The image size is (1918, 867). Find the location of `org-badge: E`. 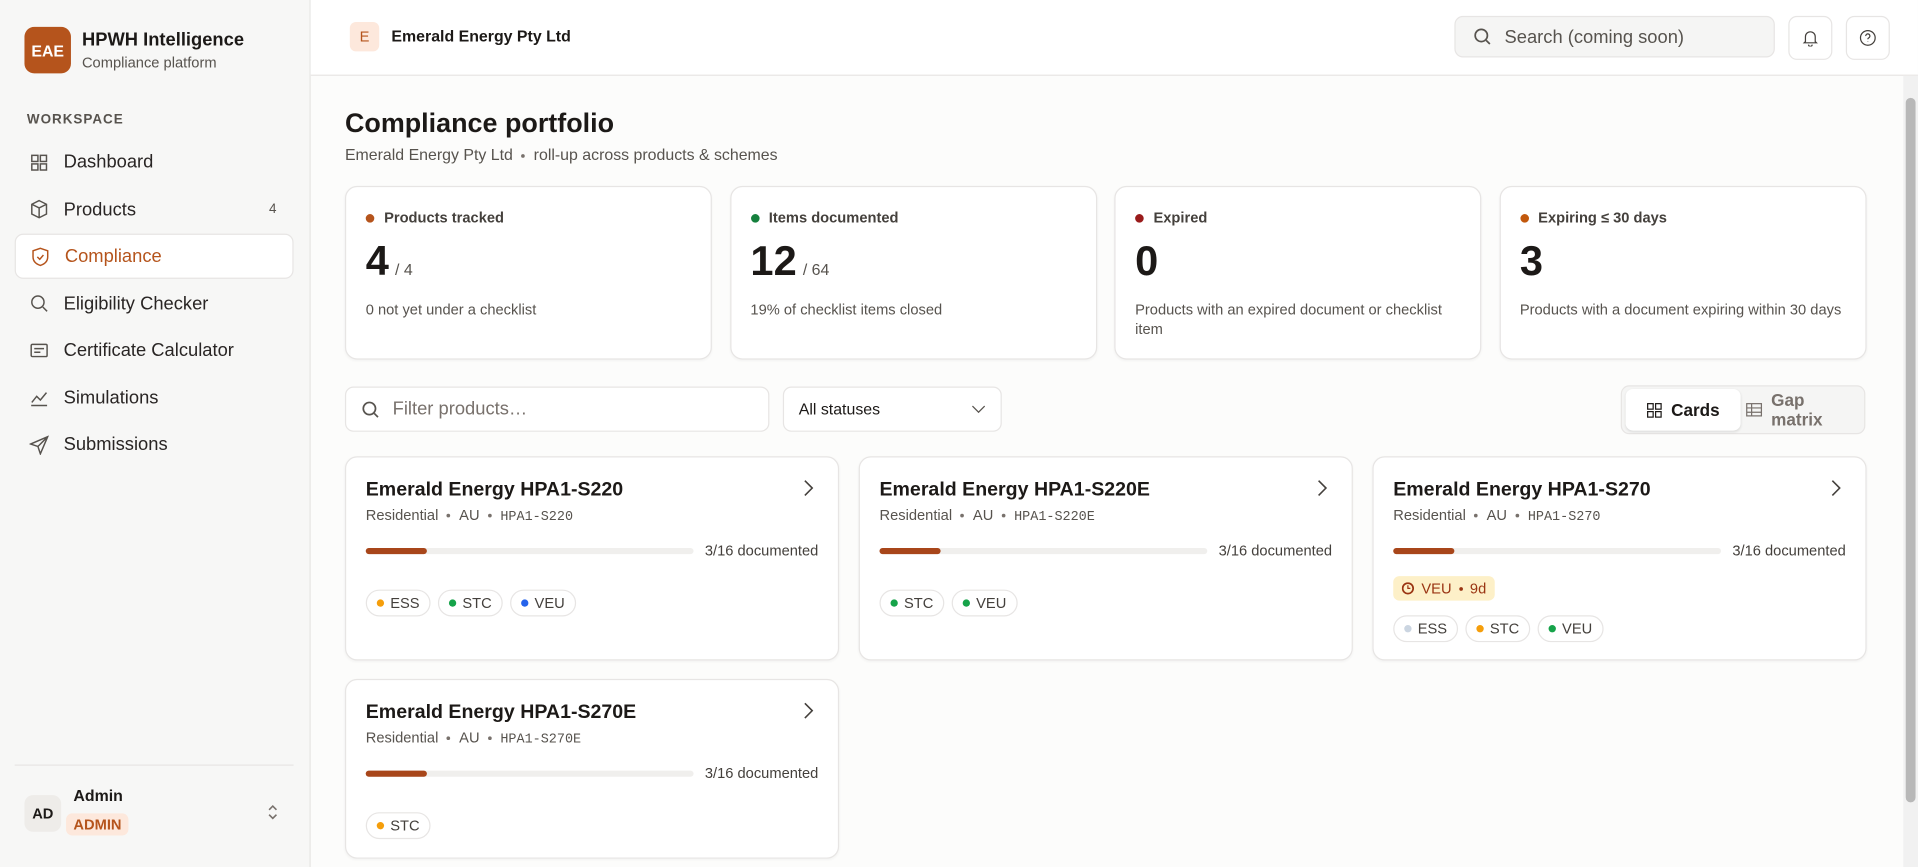

org-badge: E is located at coordinates (364, 37).